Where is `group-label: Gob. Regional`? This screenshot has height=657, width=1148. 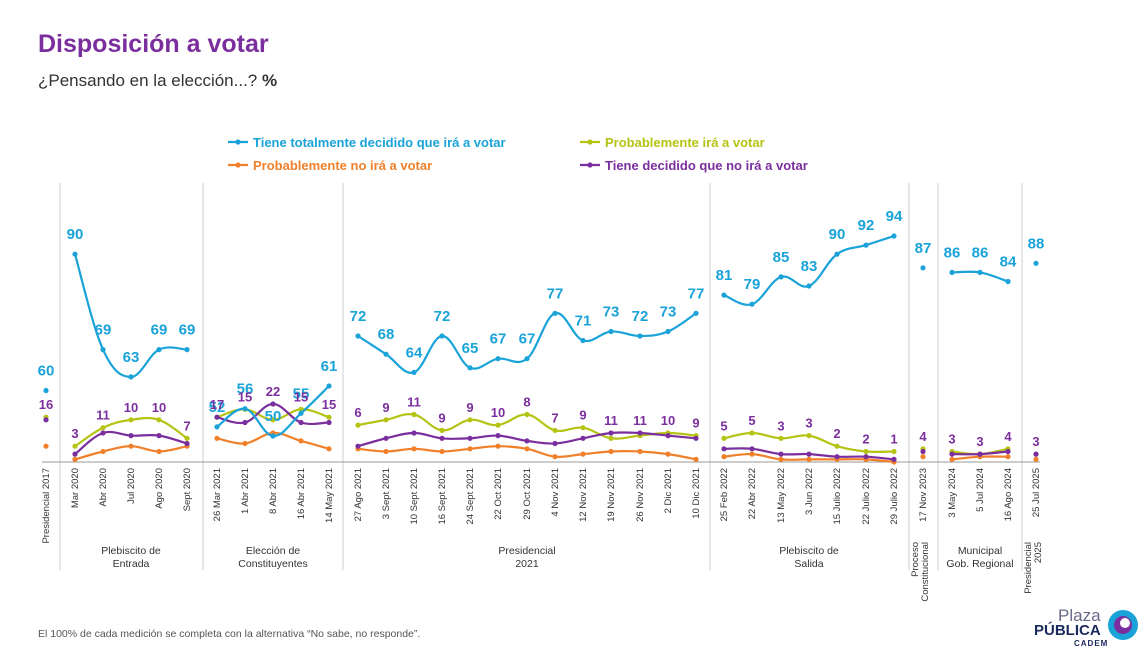 group-label: Gob. Regional is located at coordinates (979, 564).